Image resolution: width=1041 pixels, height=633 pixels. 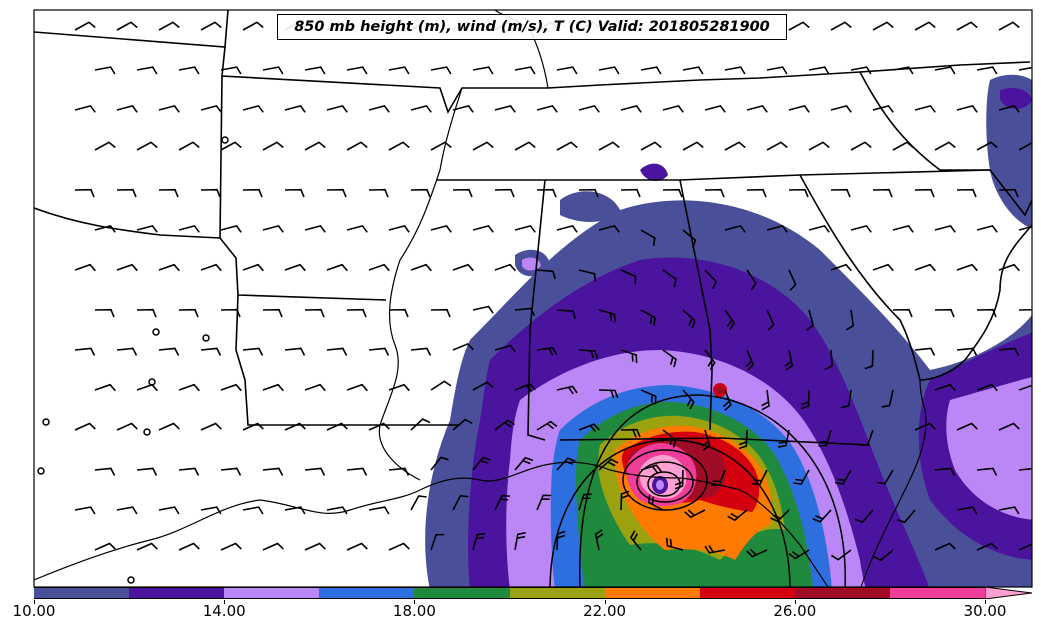 What do you see at coordinates (605, 611) in the screenshot?
I see `colorbar-tick-label: 22.00` at bounding box center [605, 611].